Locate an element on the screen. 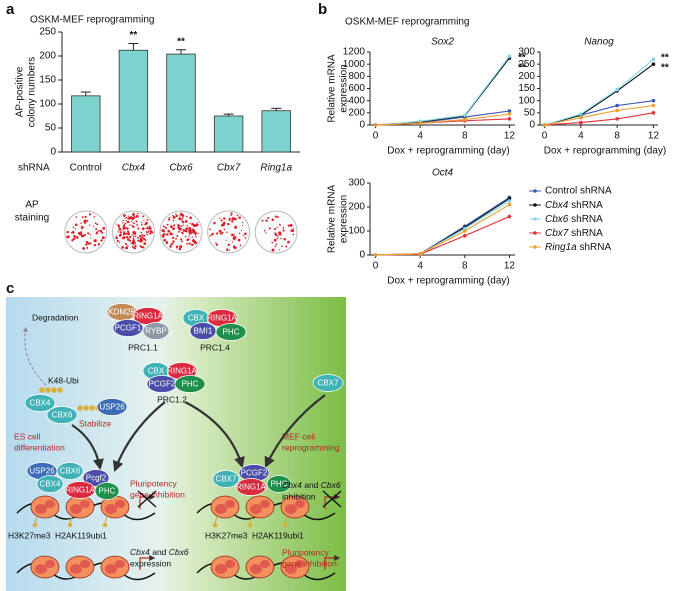  protein-label: CBX7 is located at coordinates (328, 383).